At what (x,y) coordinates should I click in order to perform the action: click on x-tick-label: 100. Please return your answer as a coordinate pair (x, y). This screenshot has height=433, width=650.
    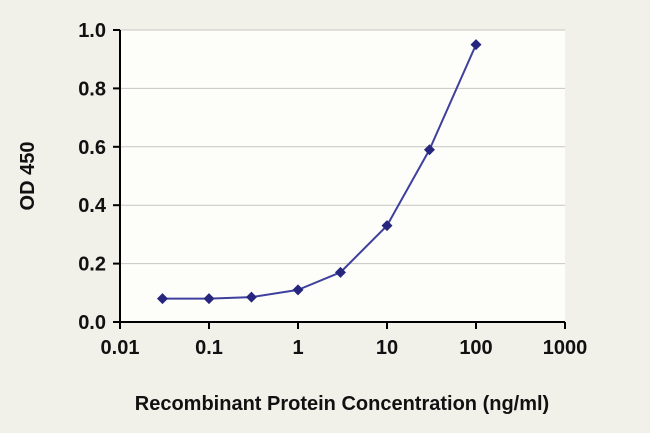
    Looking at the image, I should click on (475, 348).